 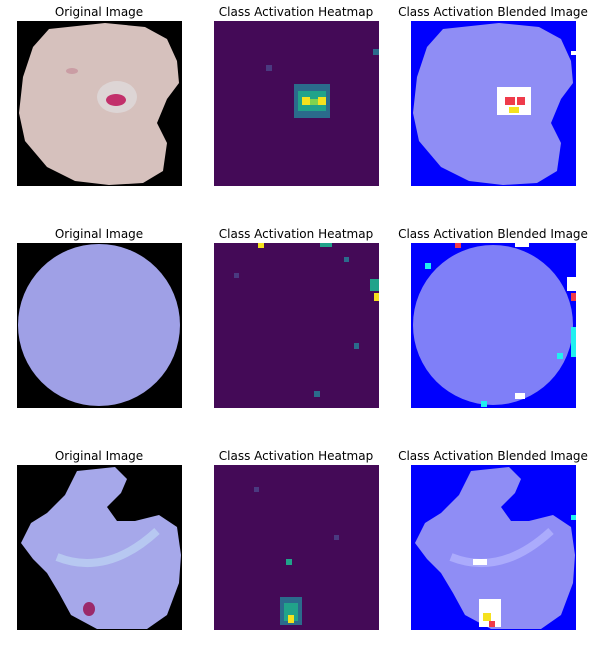 I want to click on row2-blended-title: Class Activation Blended Image, so click(x=493, y=234).